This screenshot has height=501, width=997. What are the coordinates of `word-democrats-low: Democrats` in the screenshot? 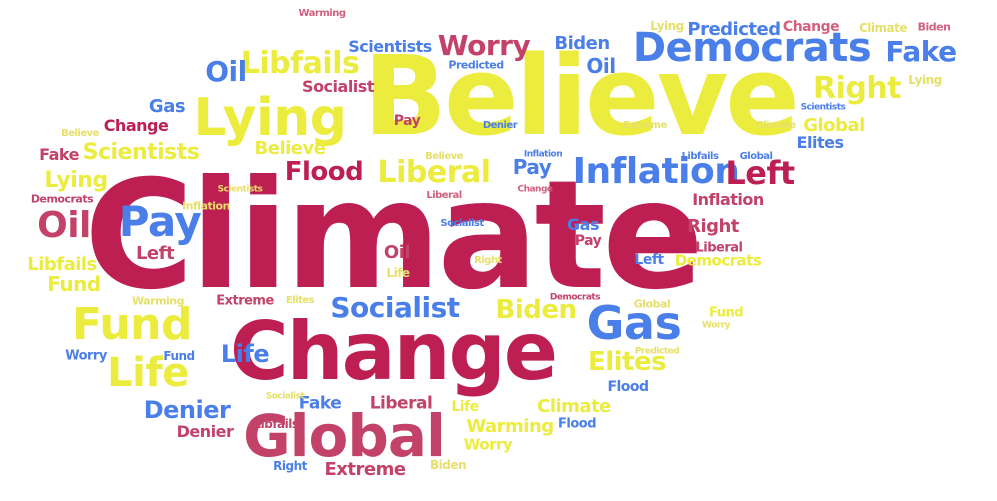 It's located at (575, 297).